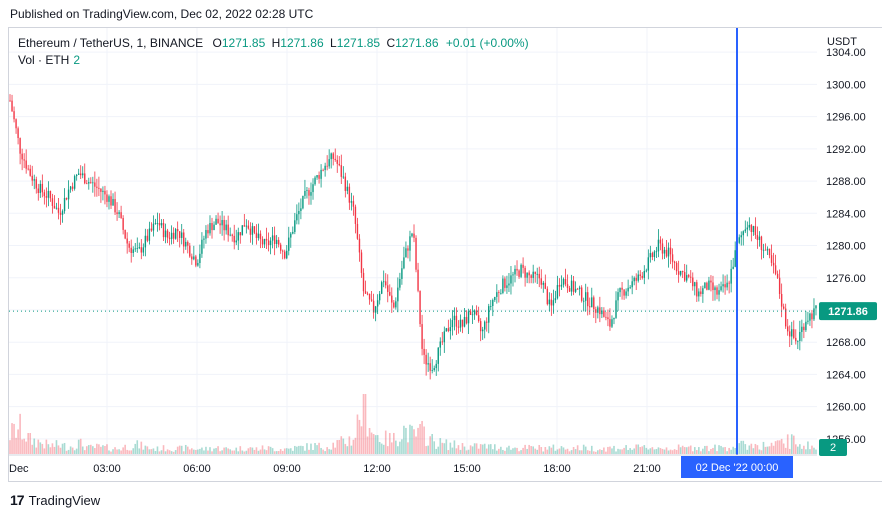 The image size is (891, 518). What do you see at coordinates (846, 408) in the screenshot?
I see `price-tick-label: 1260.00` at bounding box center [846, 408].